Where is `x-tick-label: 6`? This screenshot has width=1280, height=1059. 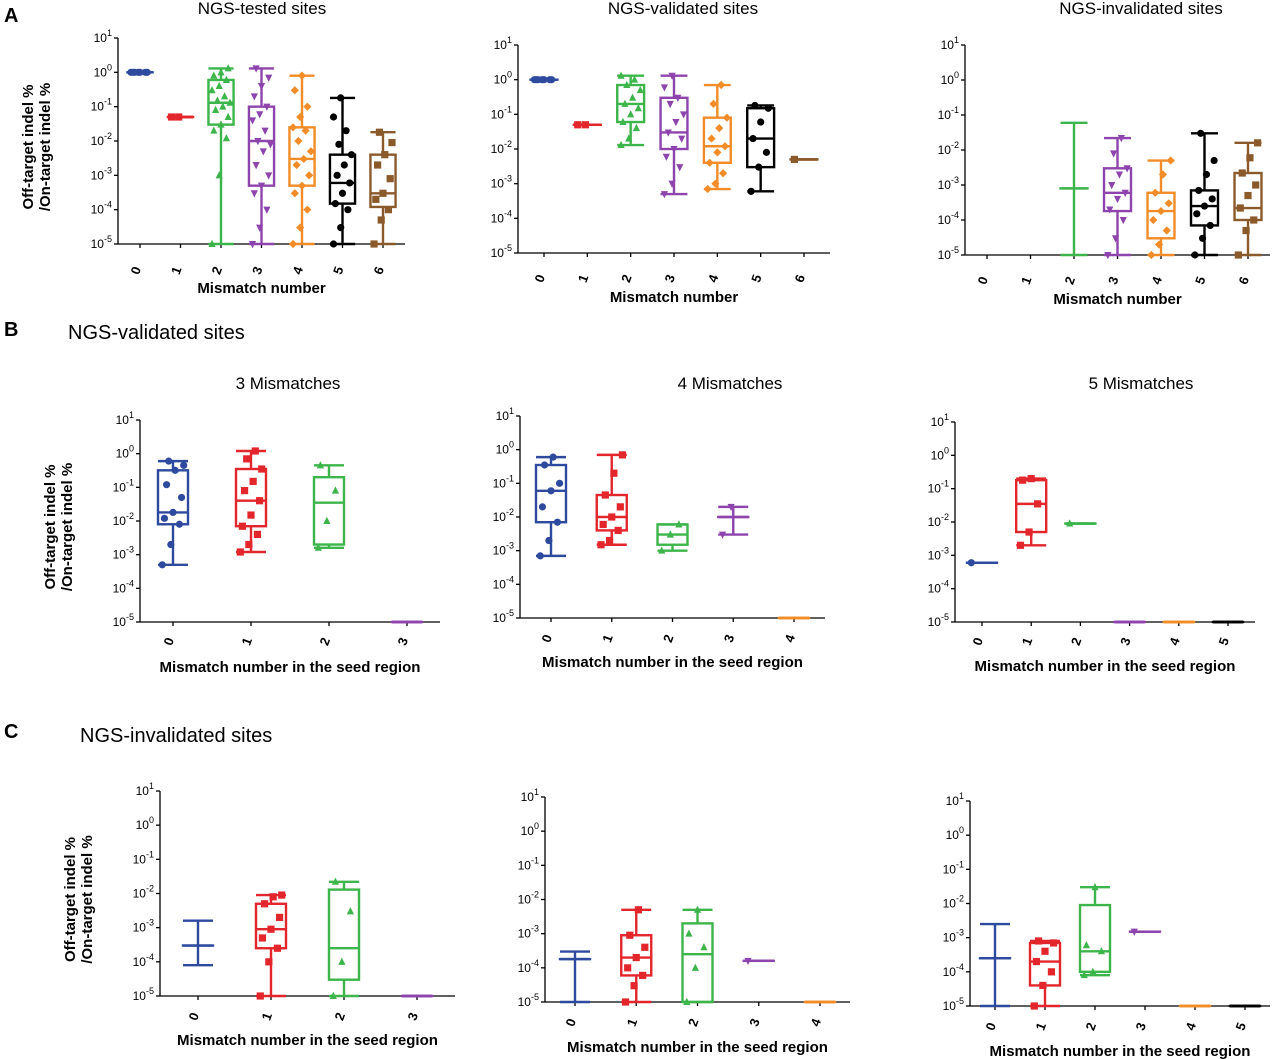
x-tick-label: 6 is located at coordinates (1243, 280).